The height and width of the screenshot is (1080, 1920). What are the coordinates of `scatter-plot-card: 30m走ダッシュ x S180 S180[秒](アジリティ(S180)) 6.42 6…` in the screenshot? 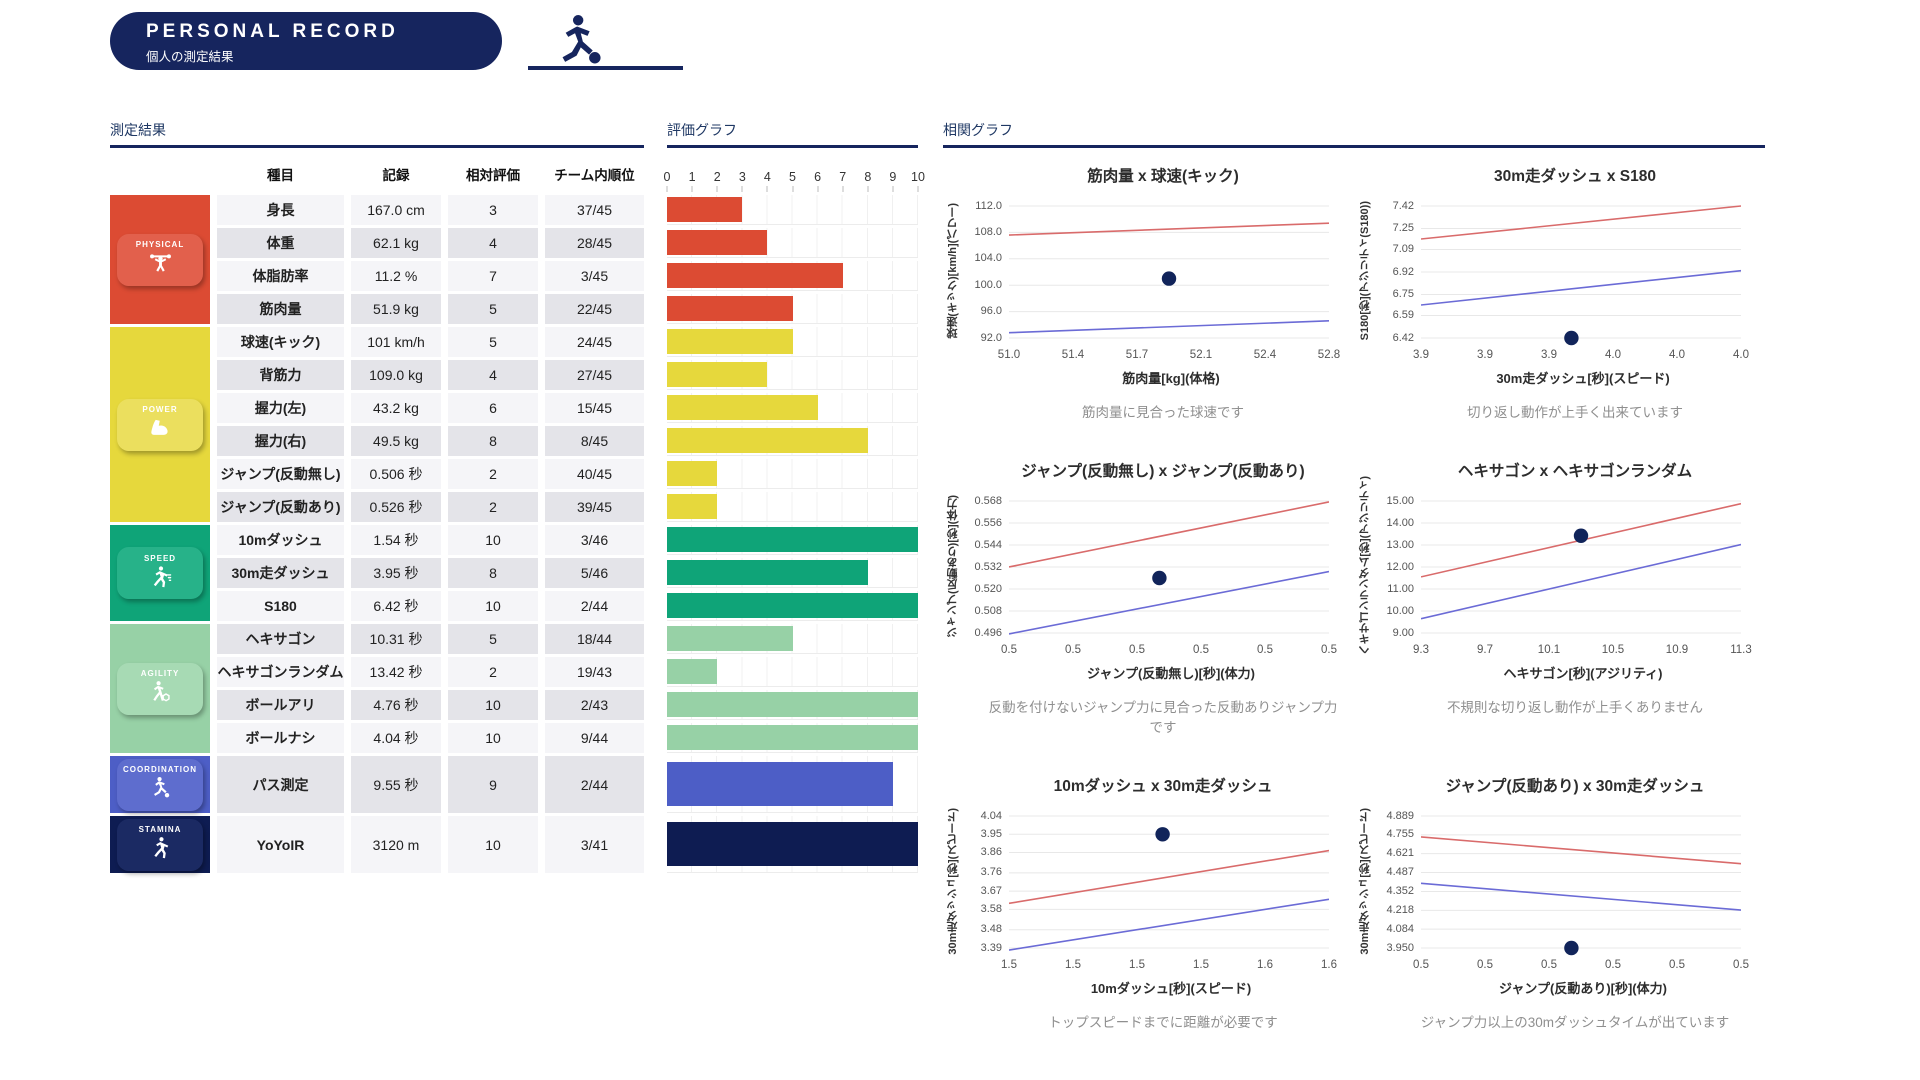 It's located at (1555, 292).